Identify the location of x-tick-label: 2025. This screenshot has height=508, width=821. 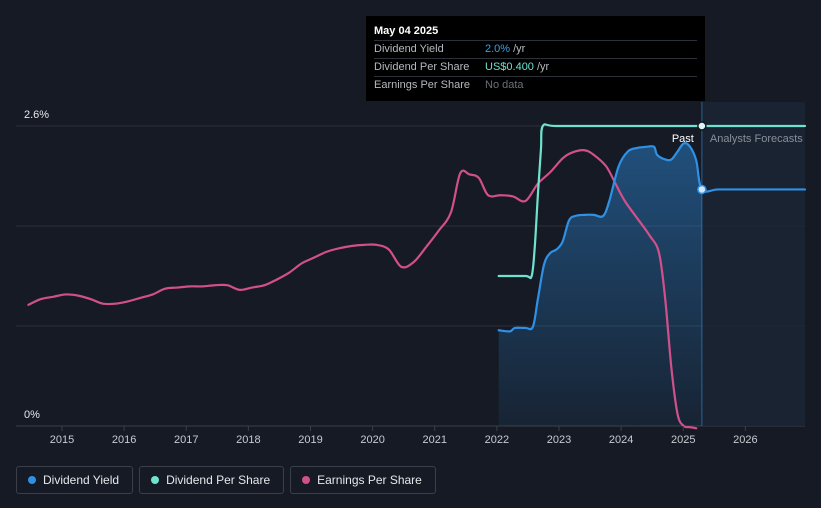
(683, 440).